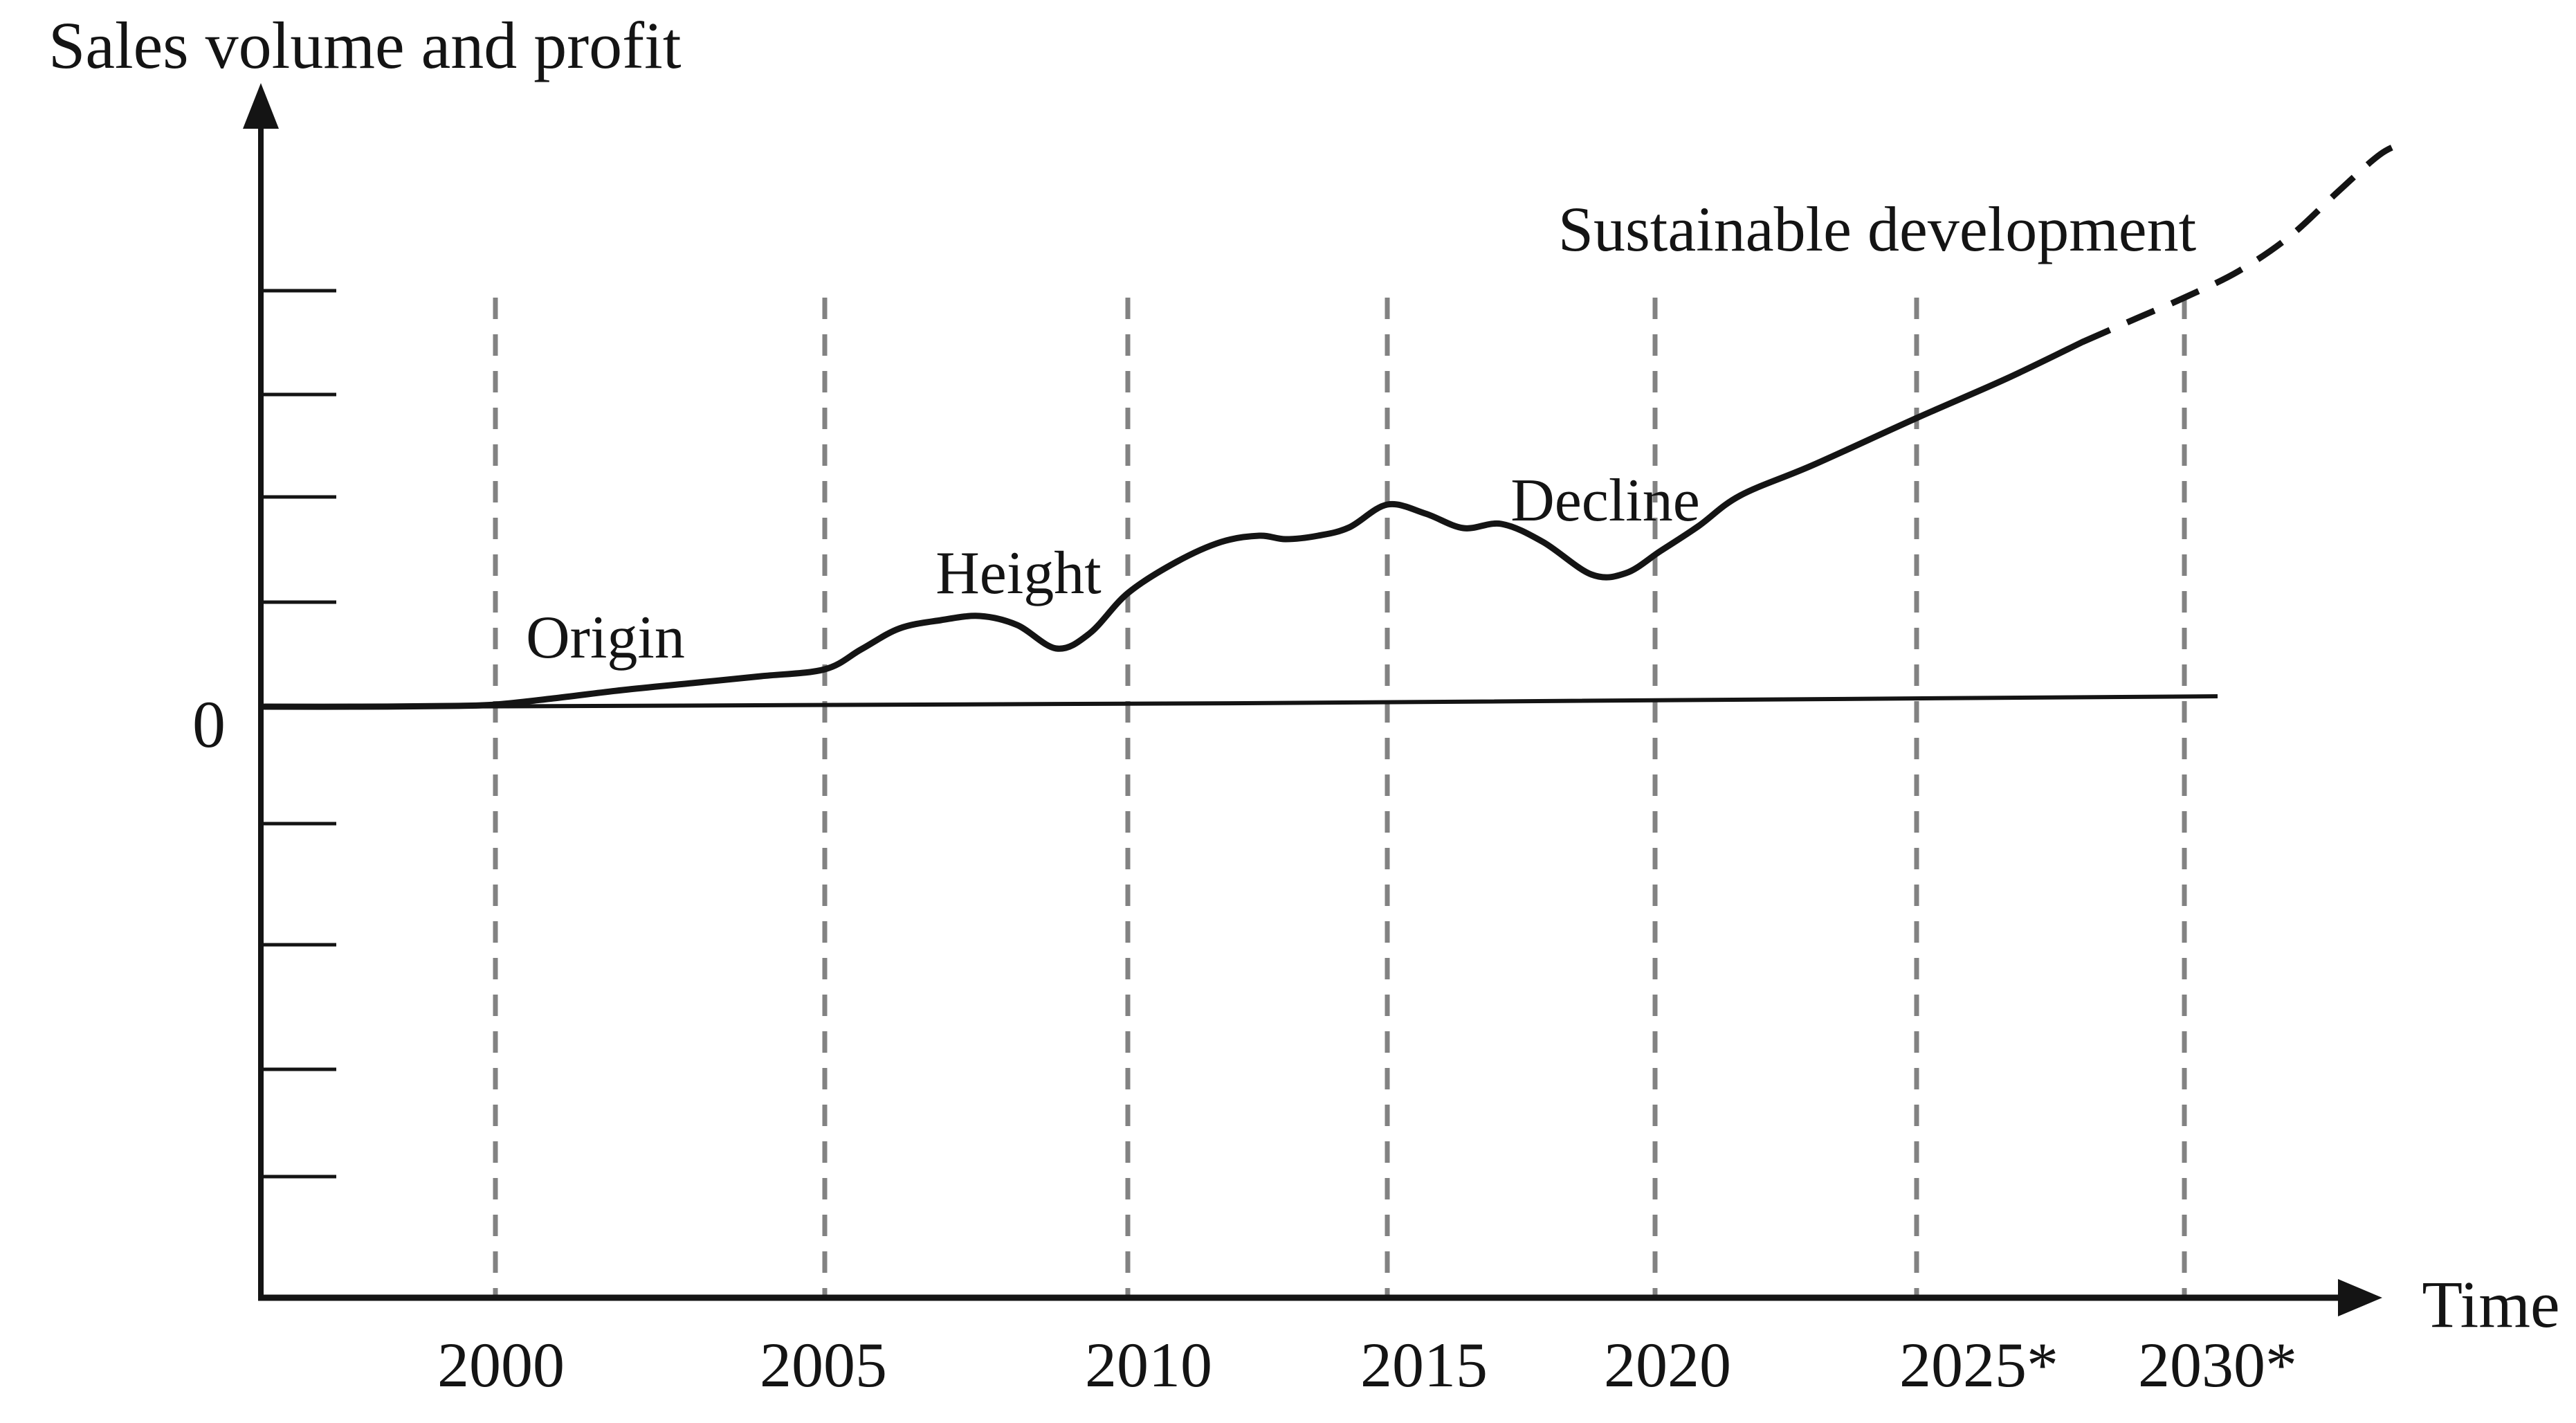 This screenshot has height=1423, width=2576. I want to click on x-tick-label-2010: 2010, so click(1149, 1365).